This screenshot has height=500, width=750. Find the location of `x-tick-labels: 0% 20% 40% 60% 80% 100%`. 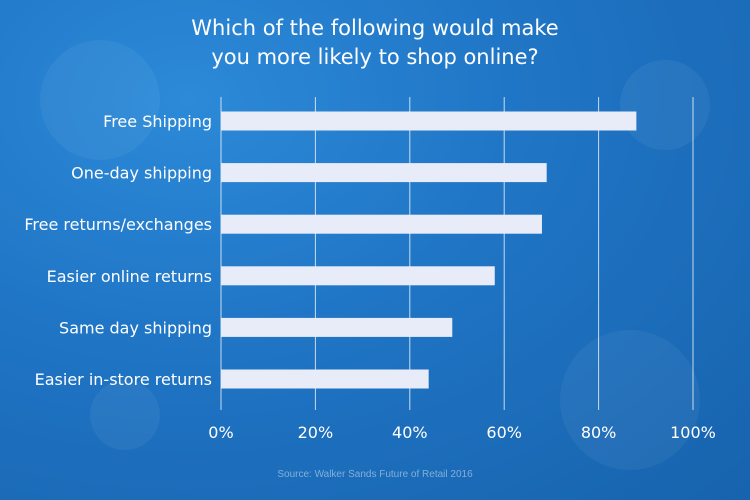

x-tick-labels: 0% 20% 40% 60% 80% 100% is located at coordinates (462, 432).